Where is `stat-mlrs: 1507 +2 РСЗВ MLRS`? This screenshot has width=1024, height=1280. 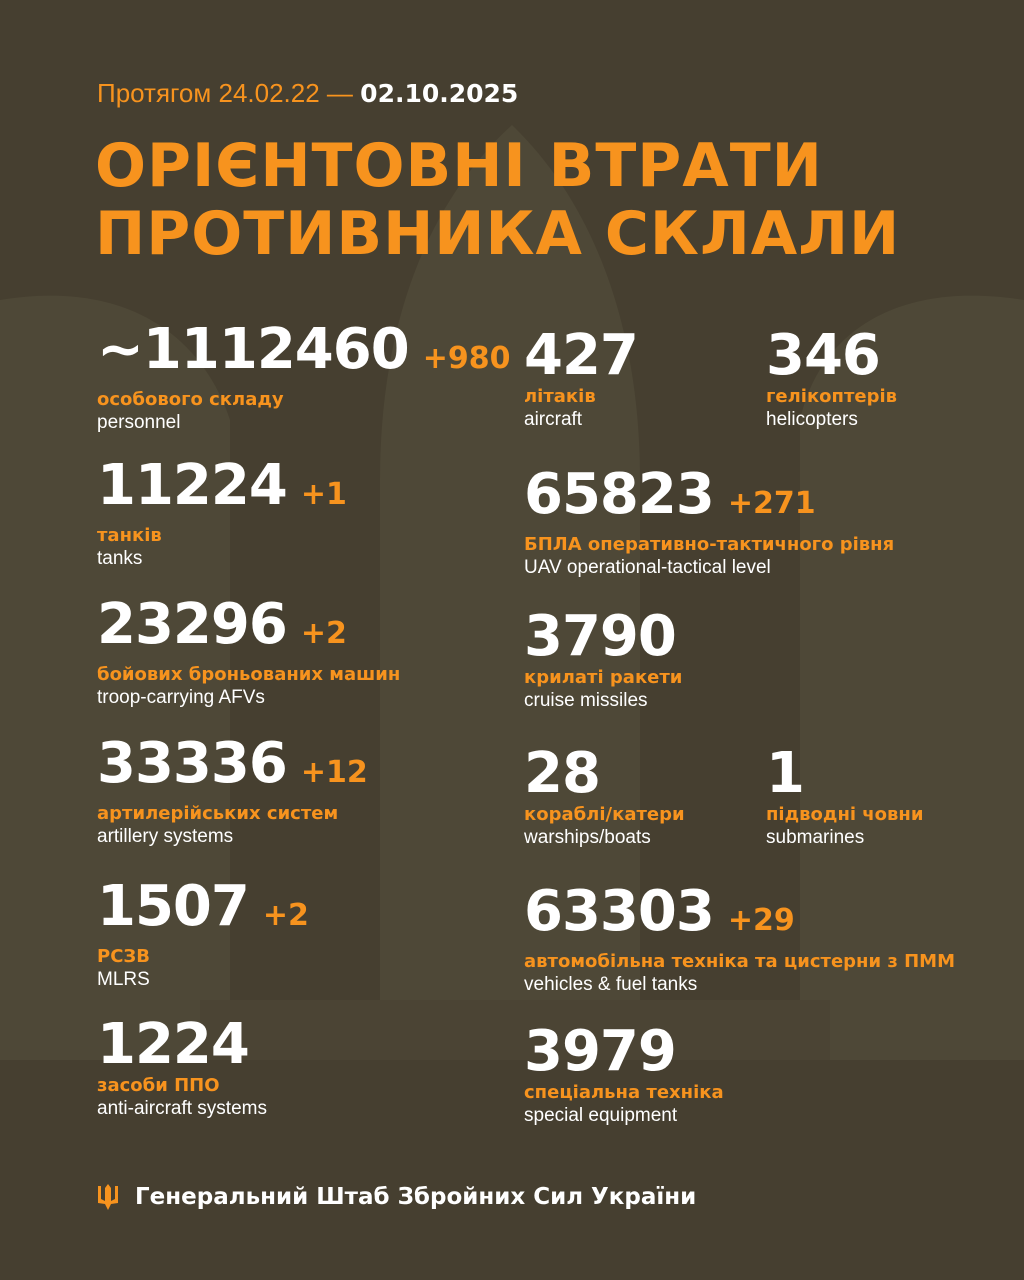 stat-mlrs: 1507 +2 РСЗВ MLRS is located at coordinates (203, 934).